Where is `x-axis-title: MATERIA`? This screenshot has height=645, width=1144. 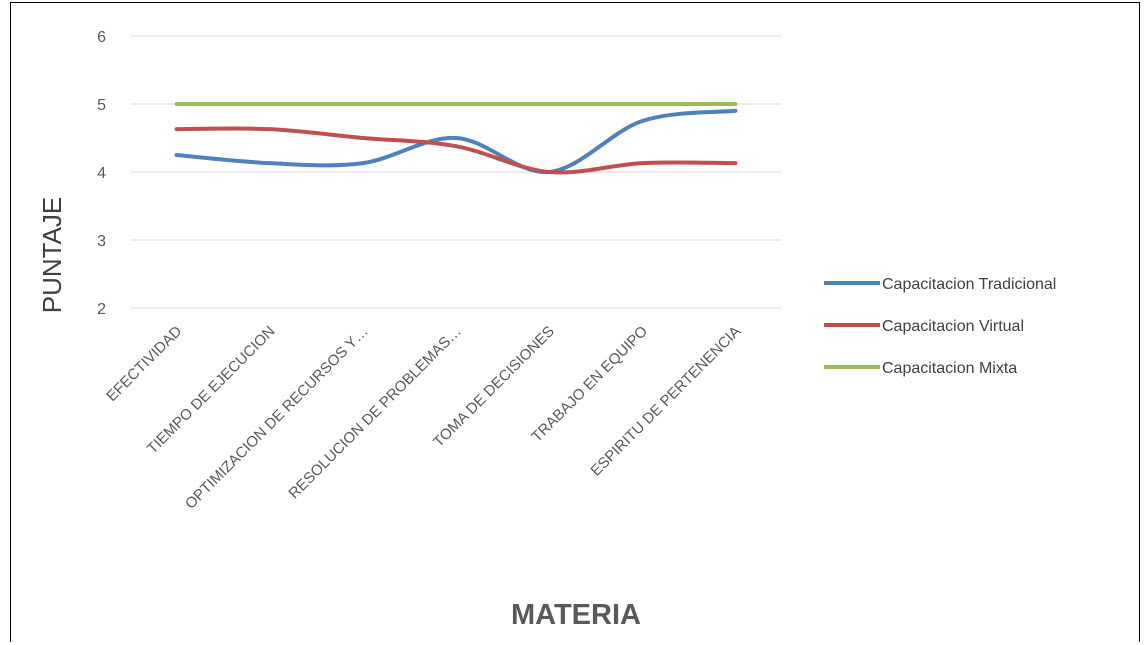 x-axis-title: MATERIA is located at coordinates (576, 615).